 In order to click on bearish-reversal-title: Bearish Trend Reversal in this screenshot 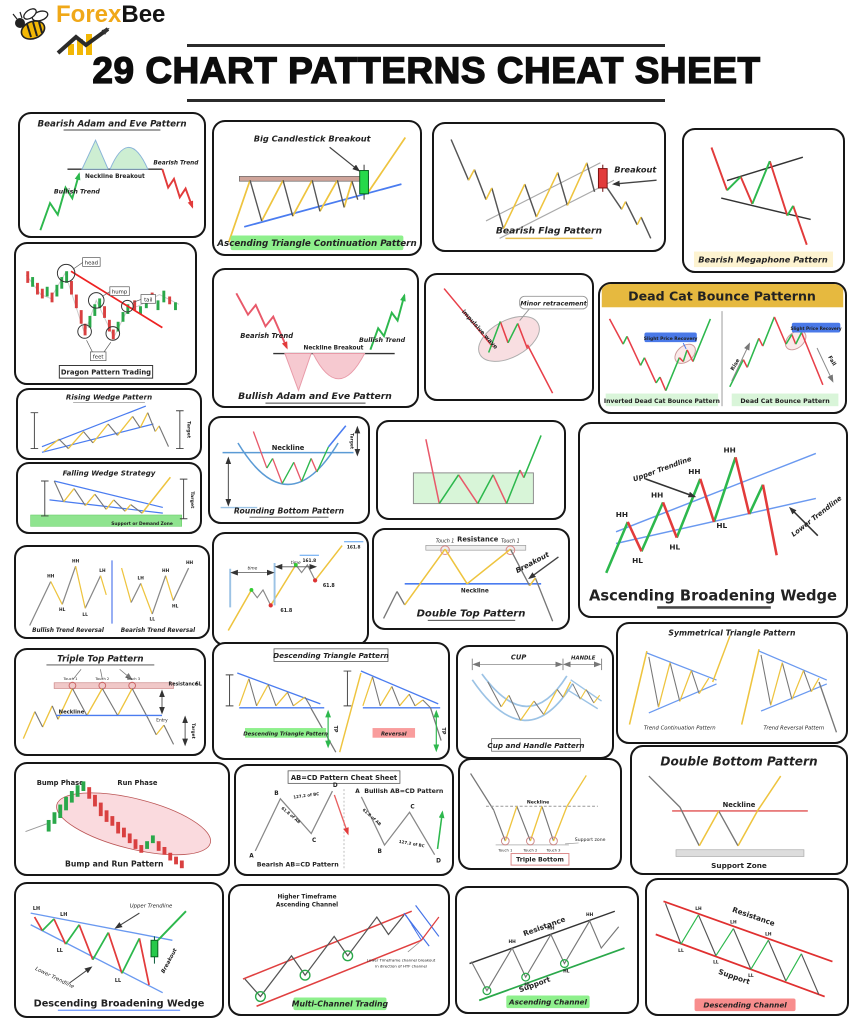, I will do `click(158, 631)`.